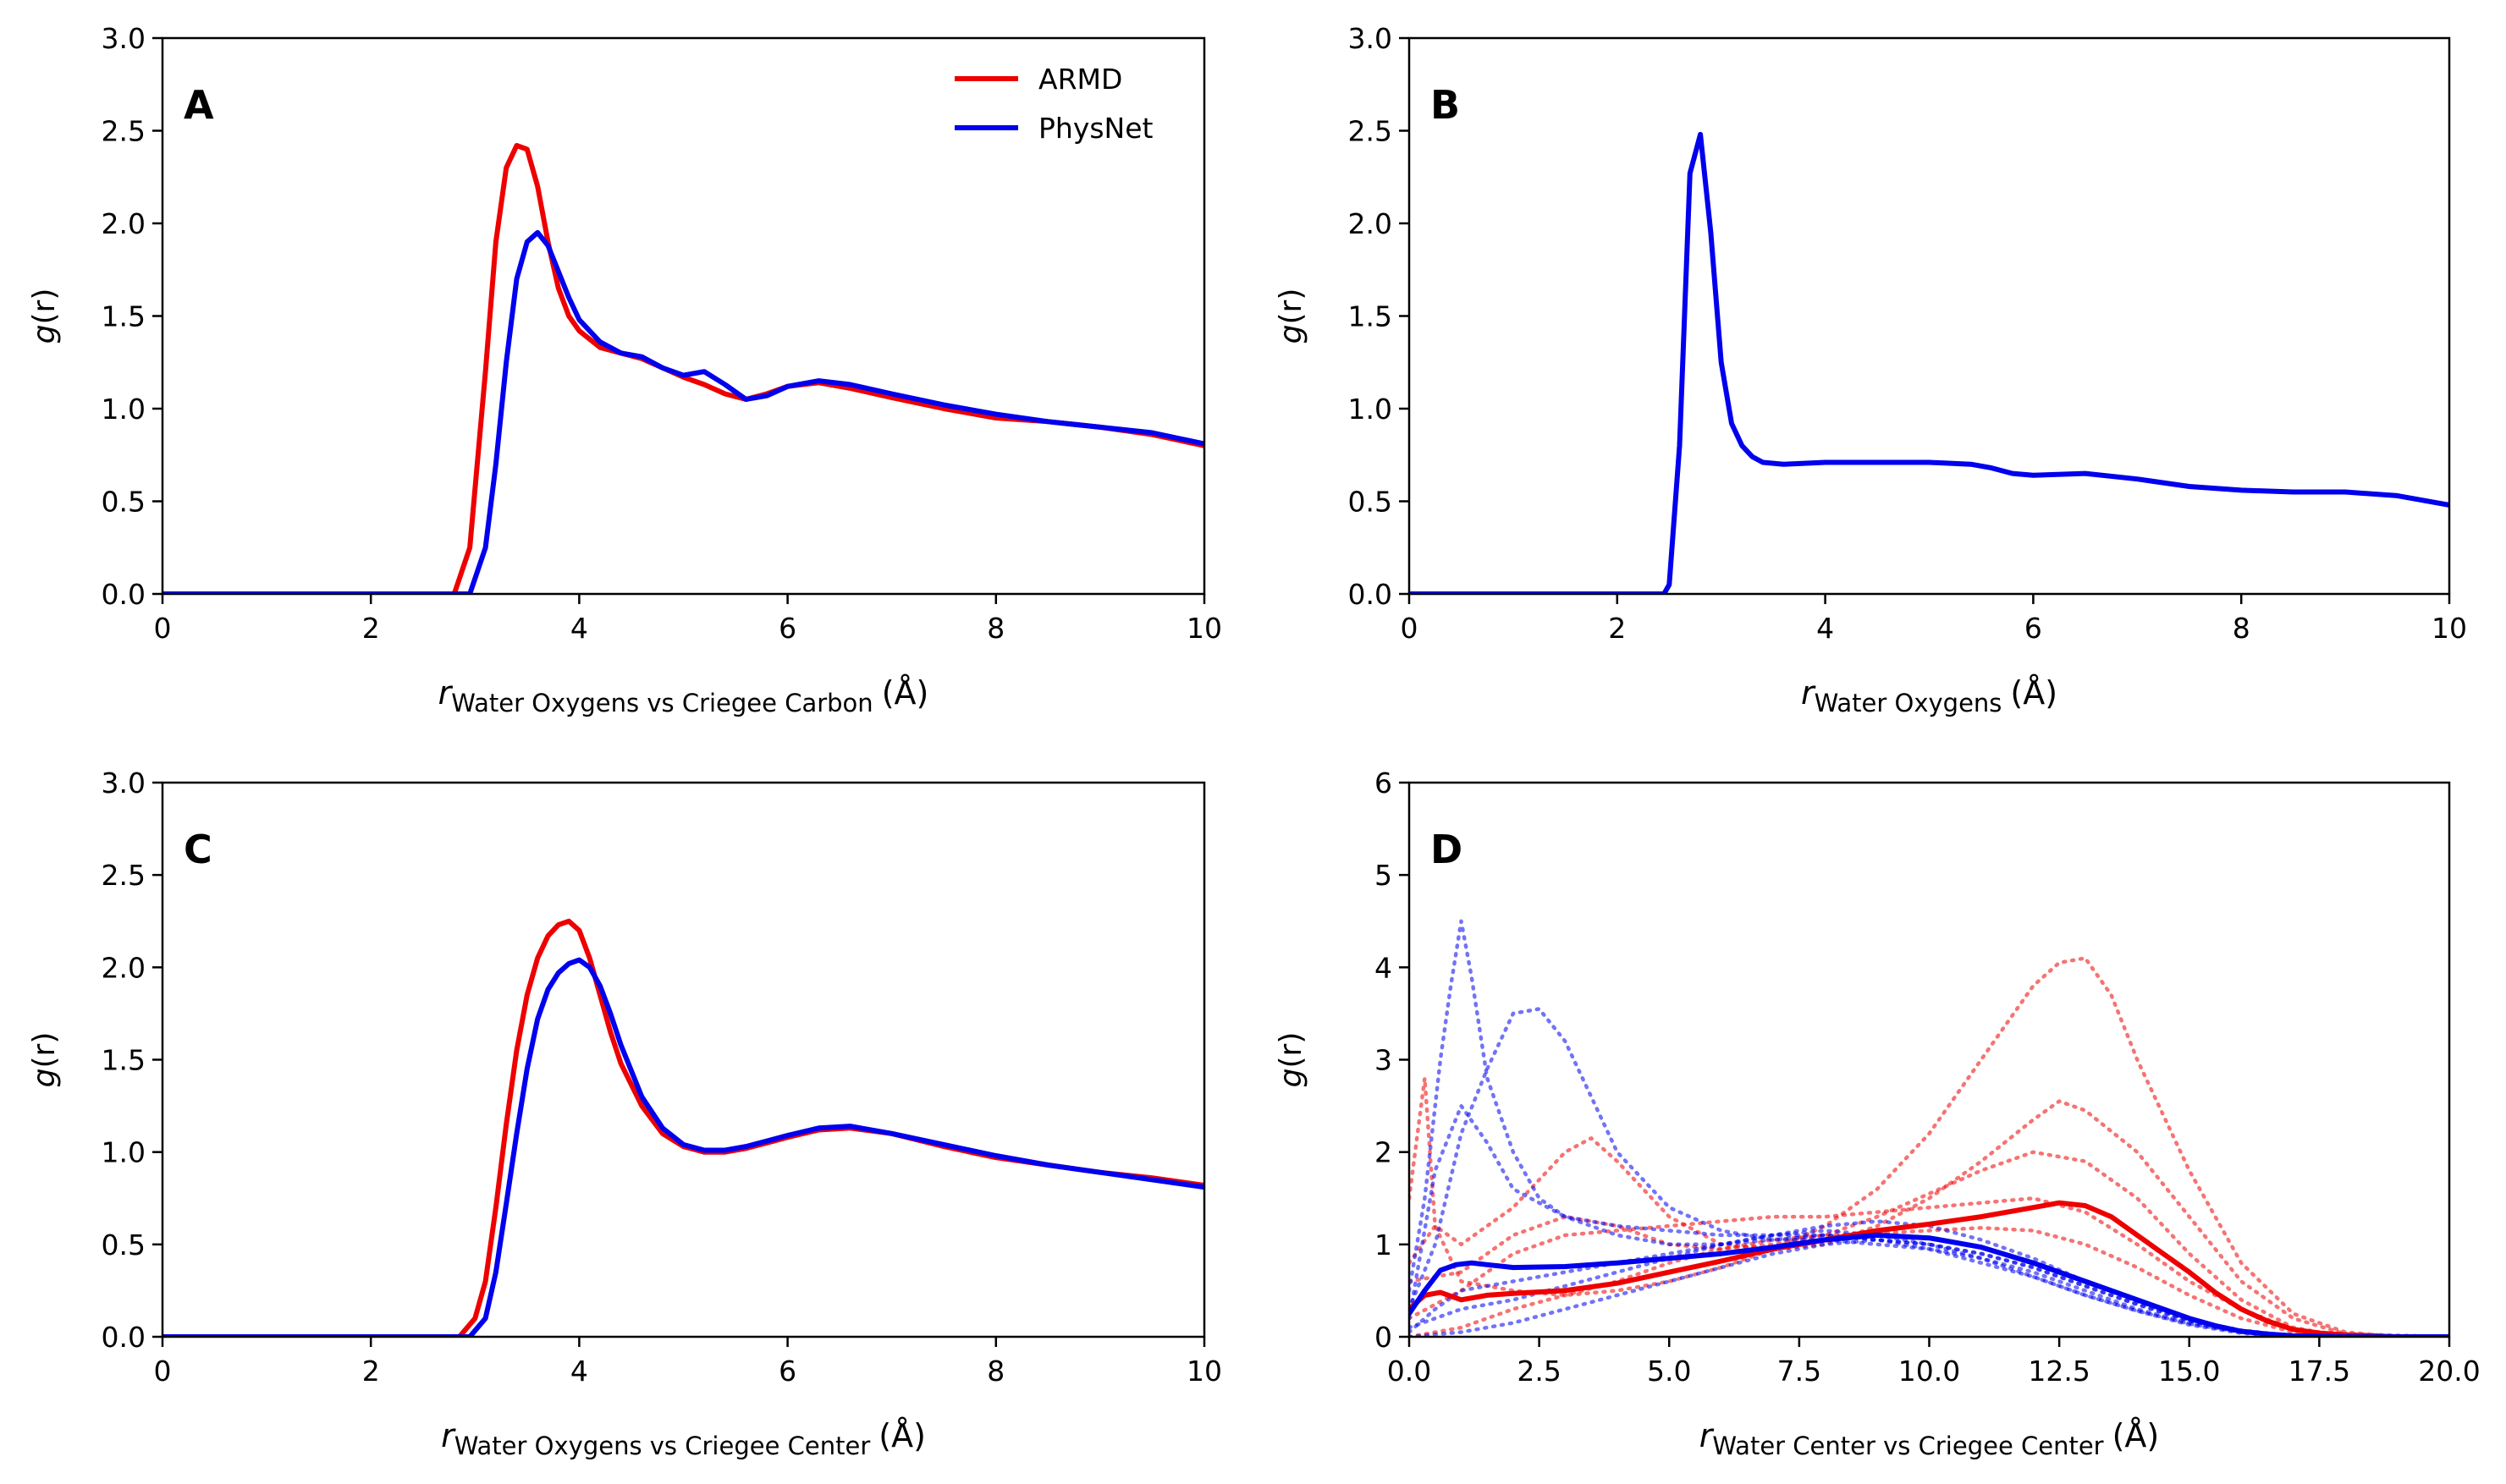  What do you see at coordinates (1096, 128) in the screenshot?
I see `legend-label: PhysNet` at bounding box center [1096, 128].